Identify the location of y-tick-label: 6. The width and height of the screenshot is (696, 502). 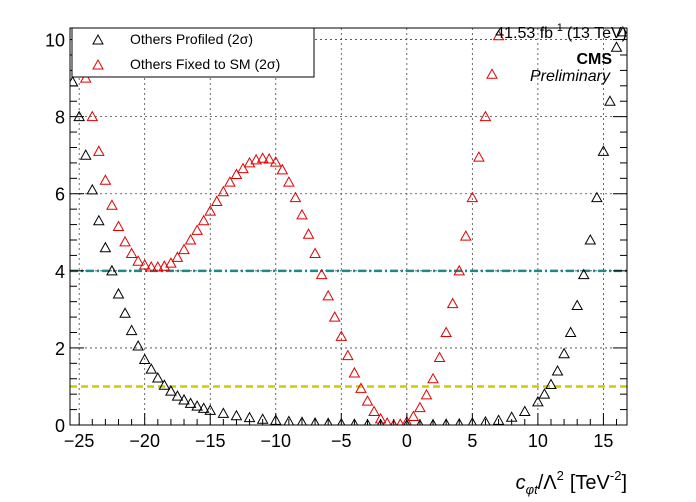
(60, 195).